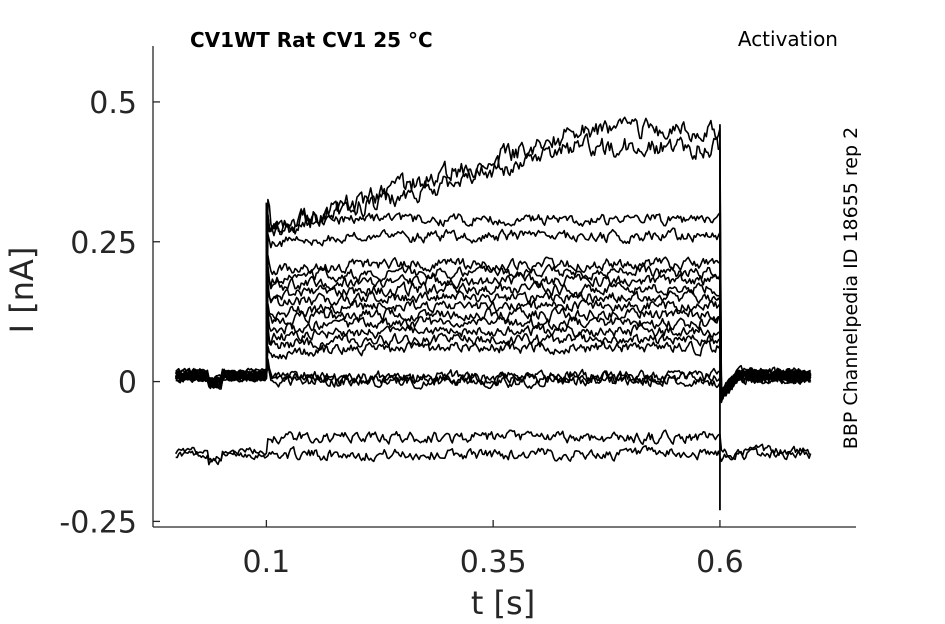  What do you see at coordinates (98, 522) in the screenshot?
I see `y-tick-label: -0.25` at bounding box center [98, 522].